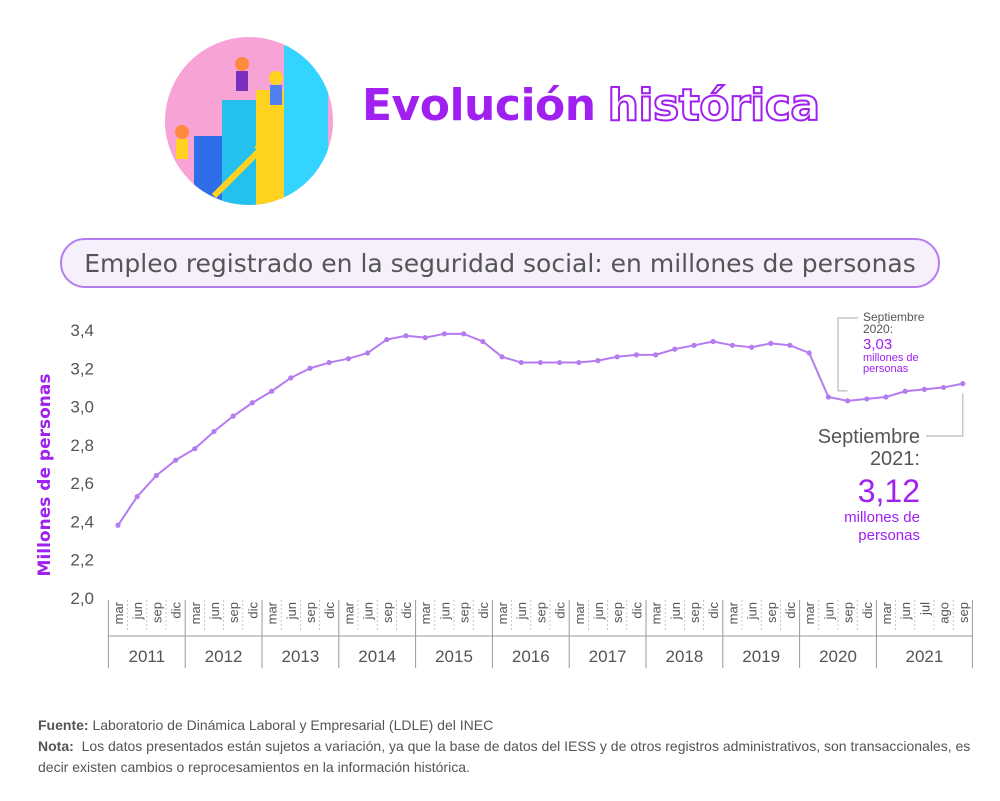 Image resolution: width=1000 pixels, height=801 pixels. I want to click on annotation-2021-unit2: personas, so click(889, 535).